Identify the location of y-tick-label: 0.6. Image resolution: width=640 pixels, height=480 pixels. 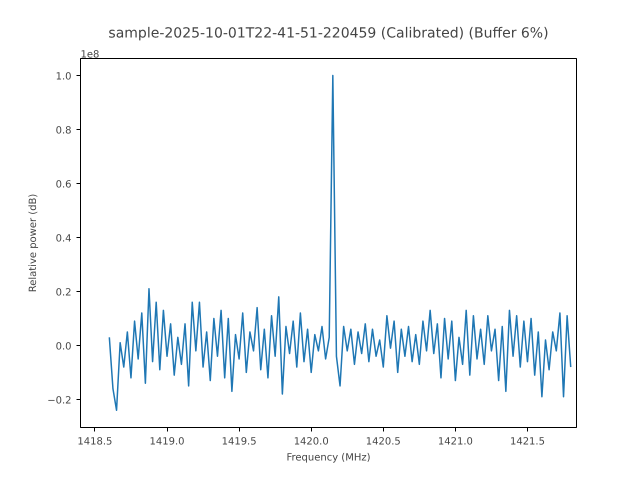
(64, 184).